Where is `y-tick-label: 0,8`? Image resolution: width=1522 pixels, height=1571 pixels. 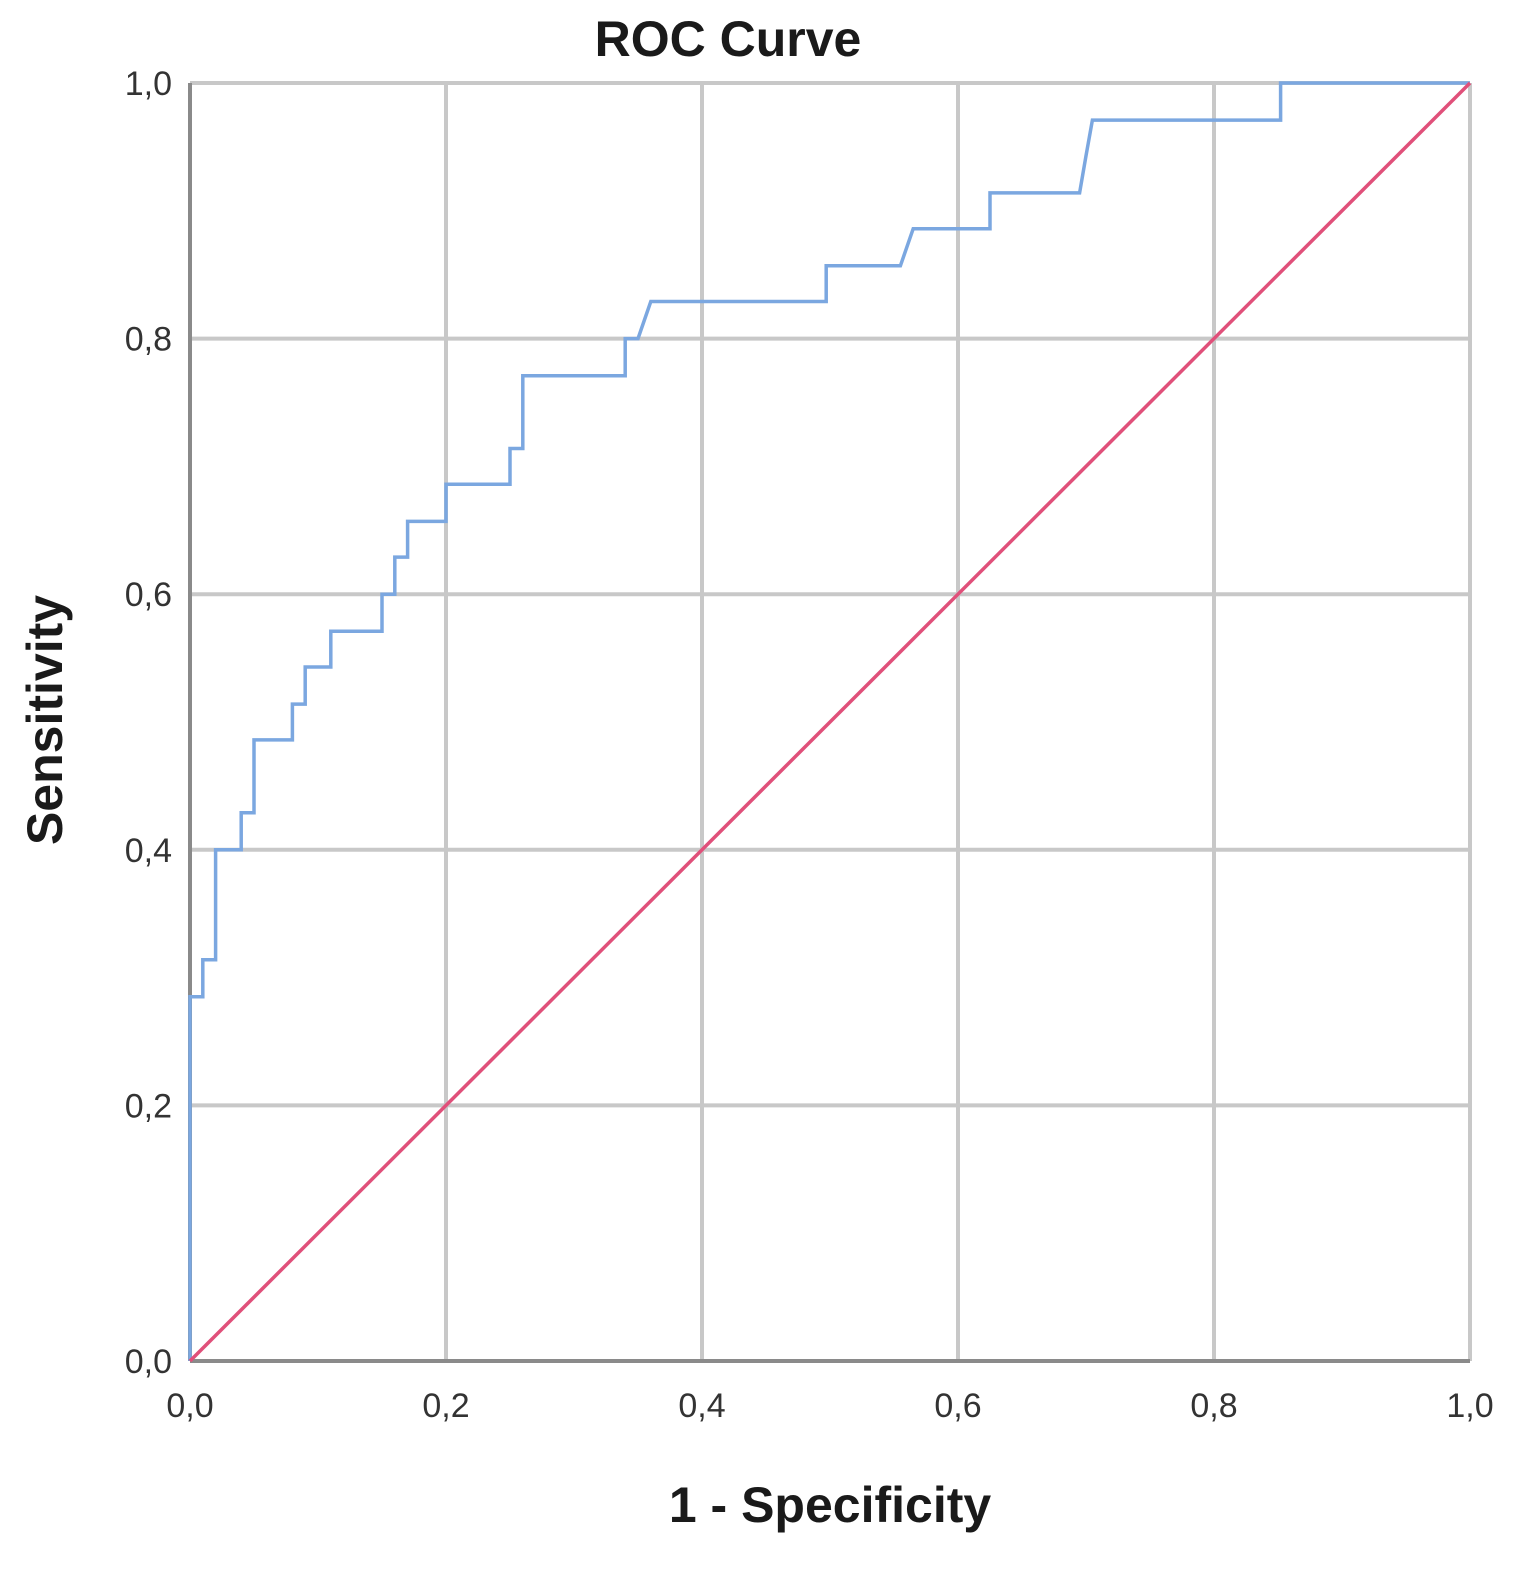 y-tick-label: 0,8 is located at coordinates (148, 340).